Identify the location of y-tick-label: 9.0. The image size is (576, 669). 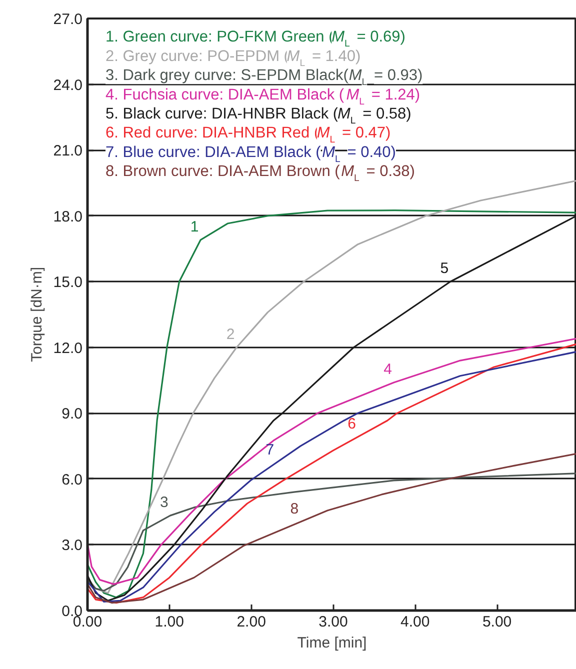
(72, 414).